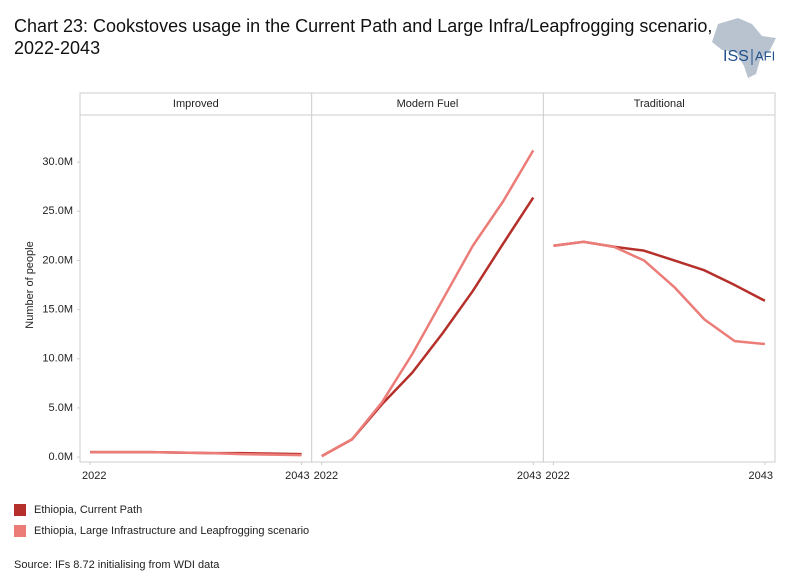 The height and width of the screenshot is (587, 786). What do you see at coordinates (57, 310) in the screenshot?
I see `y-tick-label: 15.0M` at bounding box center [57, 310].